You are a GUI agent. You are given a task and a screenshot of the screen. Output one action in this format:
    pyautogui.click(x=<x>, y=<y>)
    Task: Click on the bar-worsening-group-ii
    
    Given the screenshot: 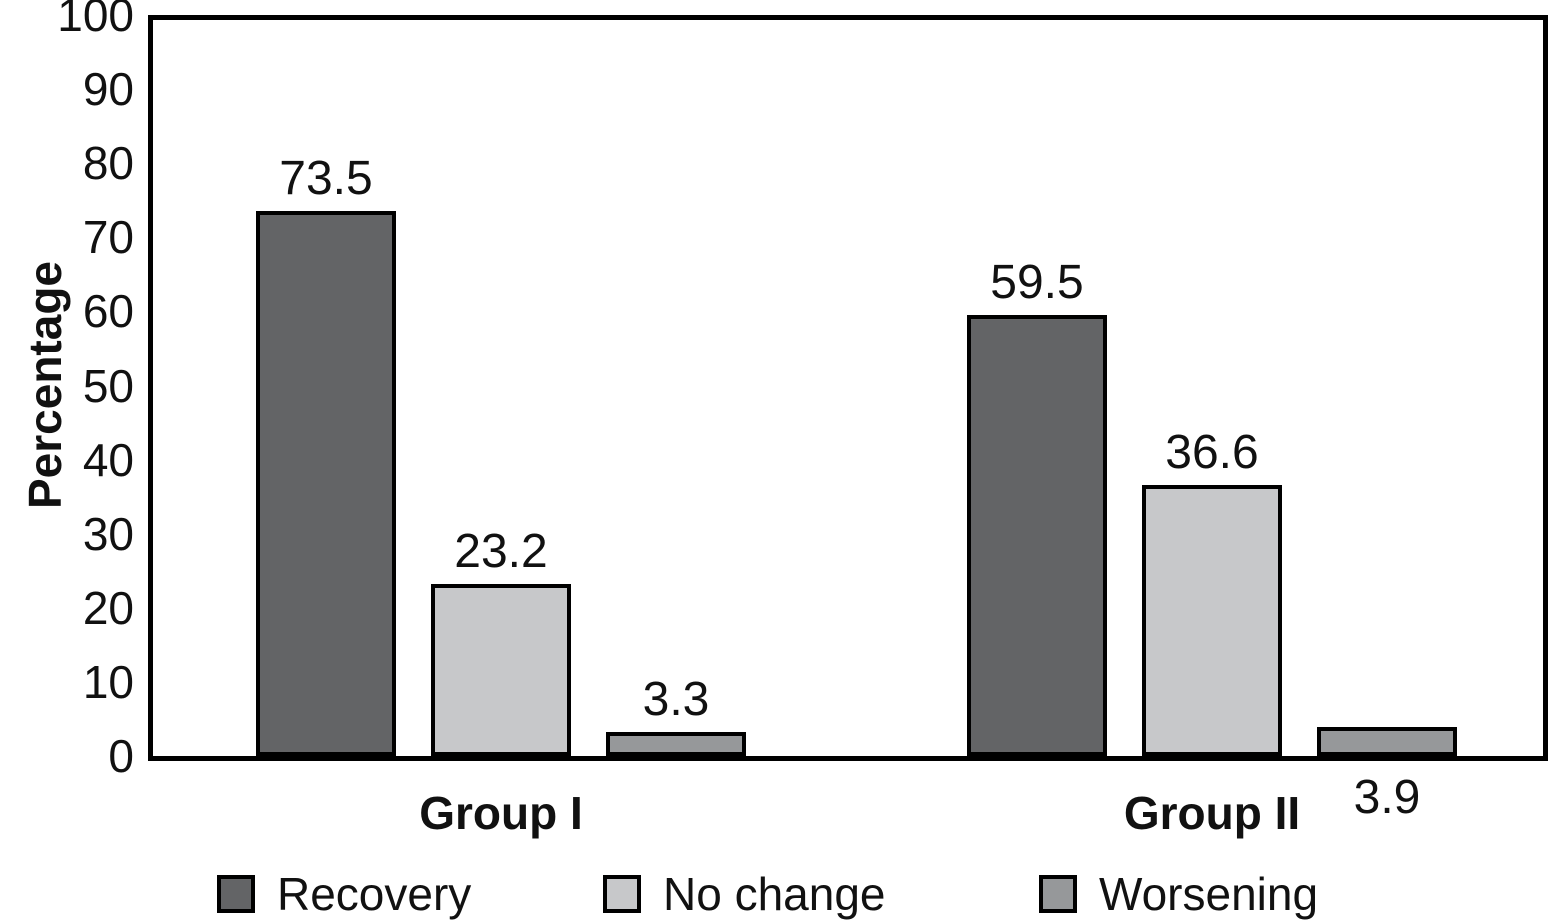 What is the action you would take?
    pyautogui.click(x=1387, y=741)
    